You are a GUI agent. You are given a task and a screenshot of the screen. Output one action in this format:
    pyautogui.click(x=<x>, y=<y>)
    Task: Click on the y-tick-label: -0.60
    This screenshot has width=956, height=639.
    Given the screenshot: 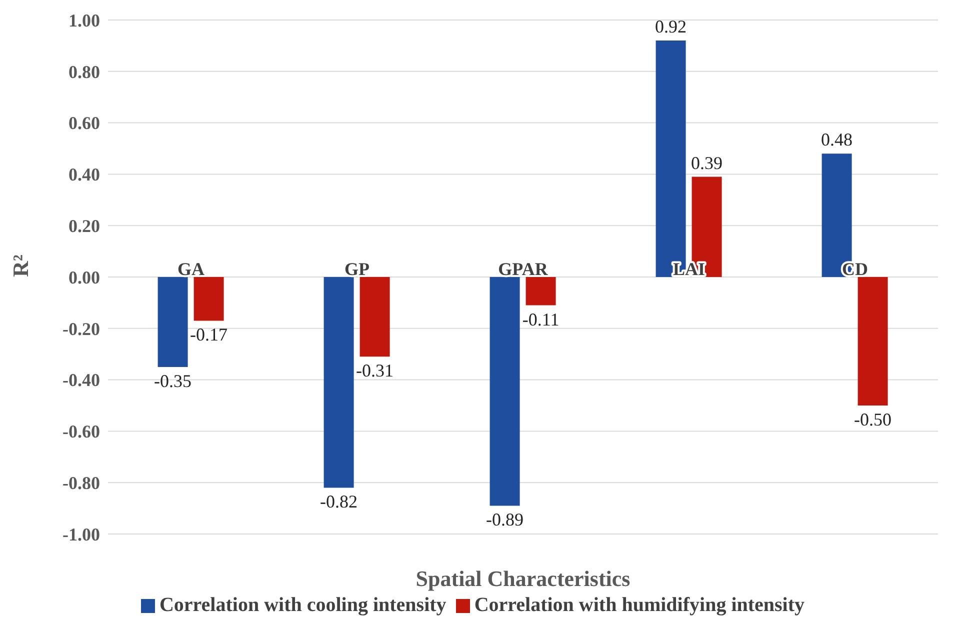 What is the action you would take?
    pyautogui.click(x=81, y=432)
    